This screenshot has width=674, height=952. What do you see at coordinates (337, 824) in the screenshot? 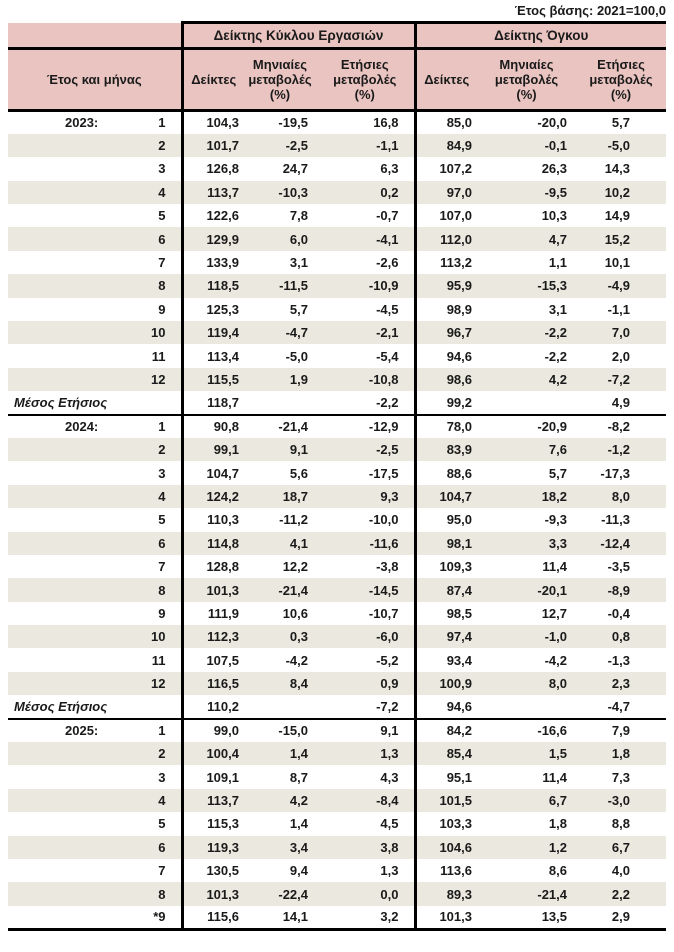
I see `table-row: 5 115,3 1,4 4,5 103,3 1,8 8,8` at bounding box center [337, 824].